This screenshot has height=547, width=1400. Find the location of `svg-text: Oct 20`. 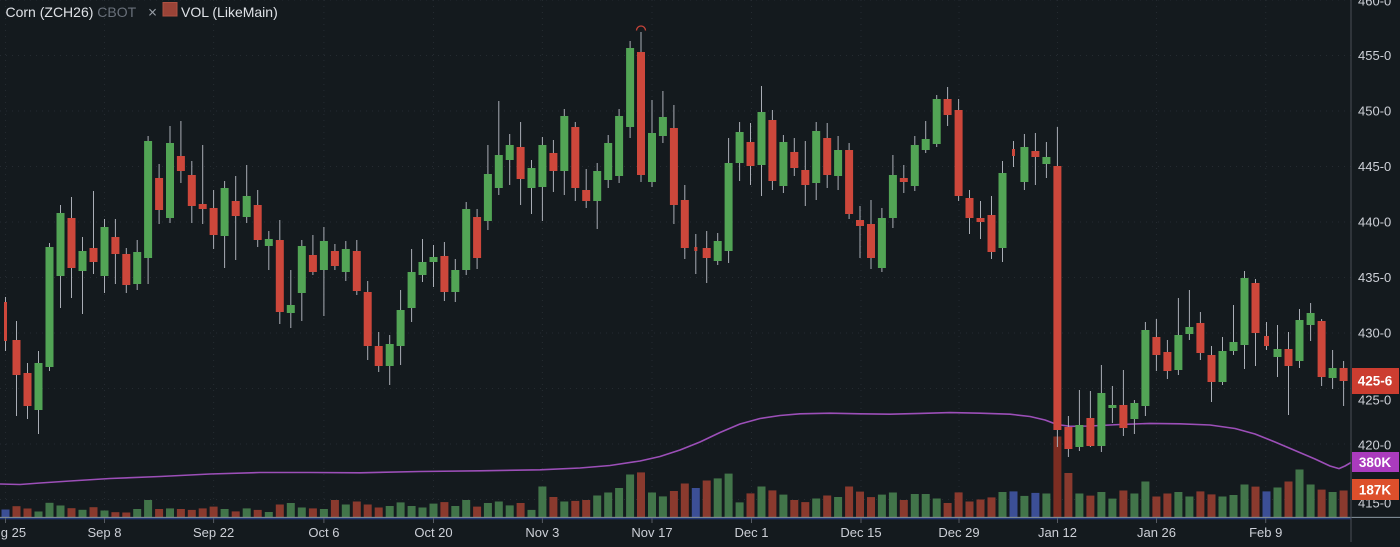

svg-text: Oct 20 is located at coordinates (433, 532).